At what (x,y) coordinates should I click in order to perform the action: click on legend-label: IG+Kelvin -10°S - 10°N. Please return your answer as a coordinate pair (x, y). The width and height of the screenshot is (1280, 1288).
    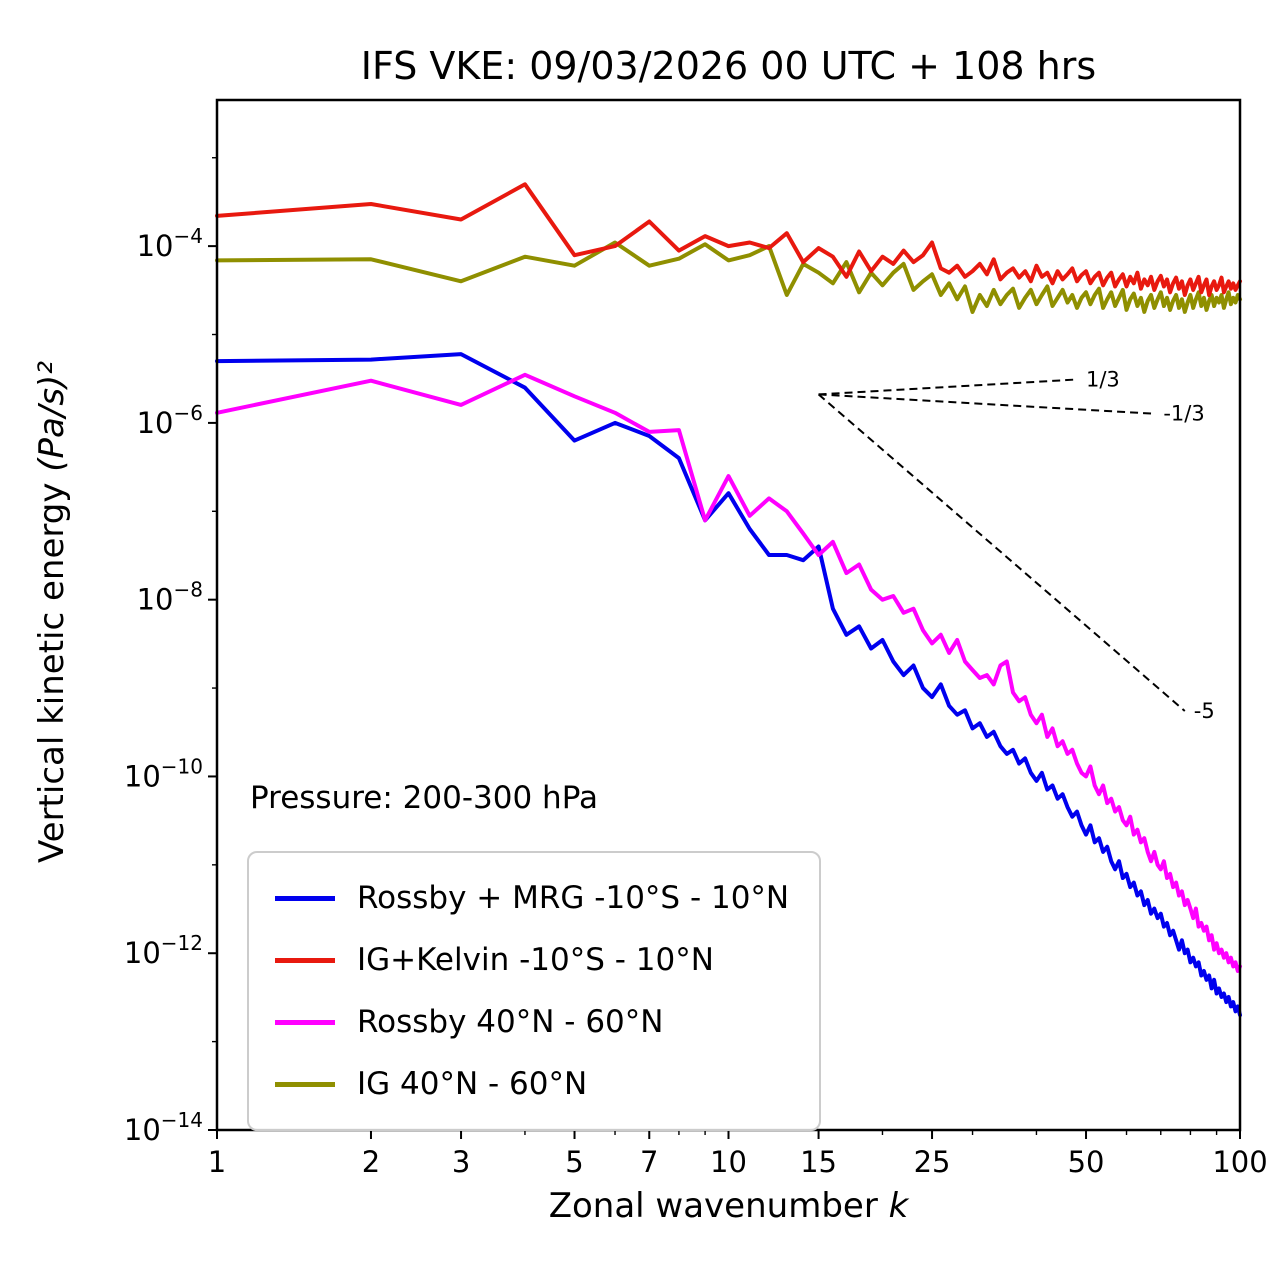
    Looking at the image, I should click on (535, 960).